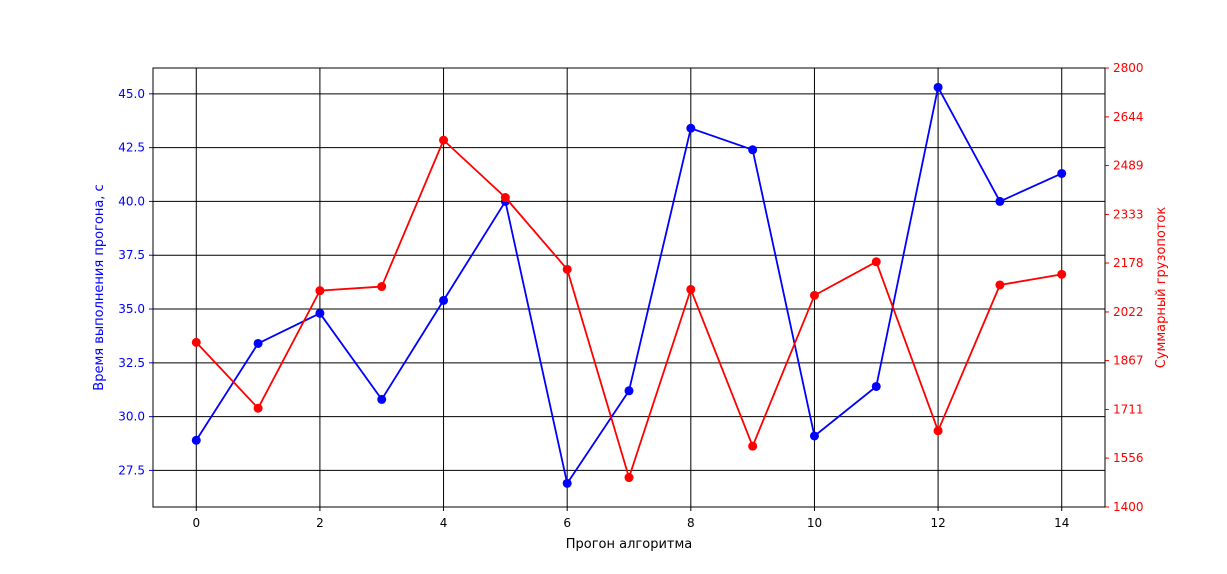 The height and width of the screenshot is (574, 1227). Describe the element at coordinates (1128, 117) in the screenshot. I see `y-right-tick-label-8: 2644` at that location.